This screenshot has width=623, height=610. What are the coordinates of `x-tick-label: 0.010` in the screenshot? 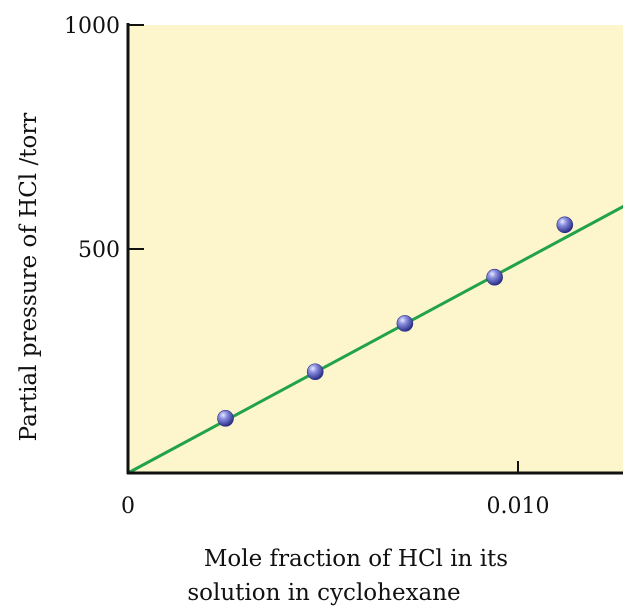 It's located at (518, 506).